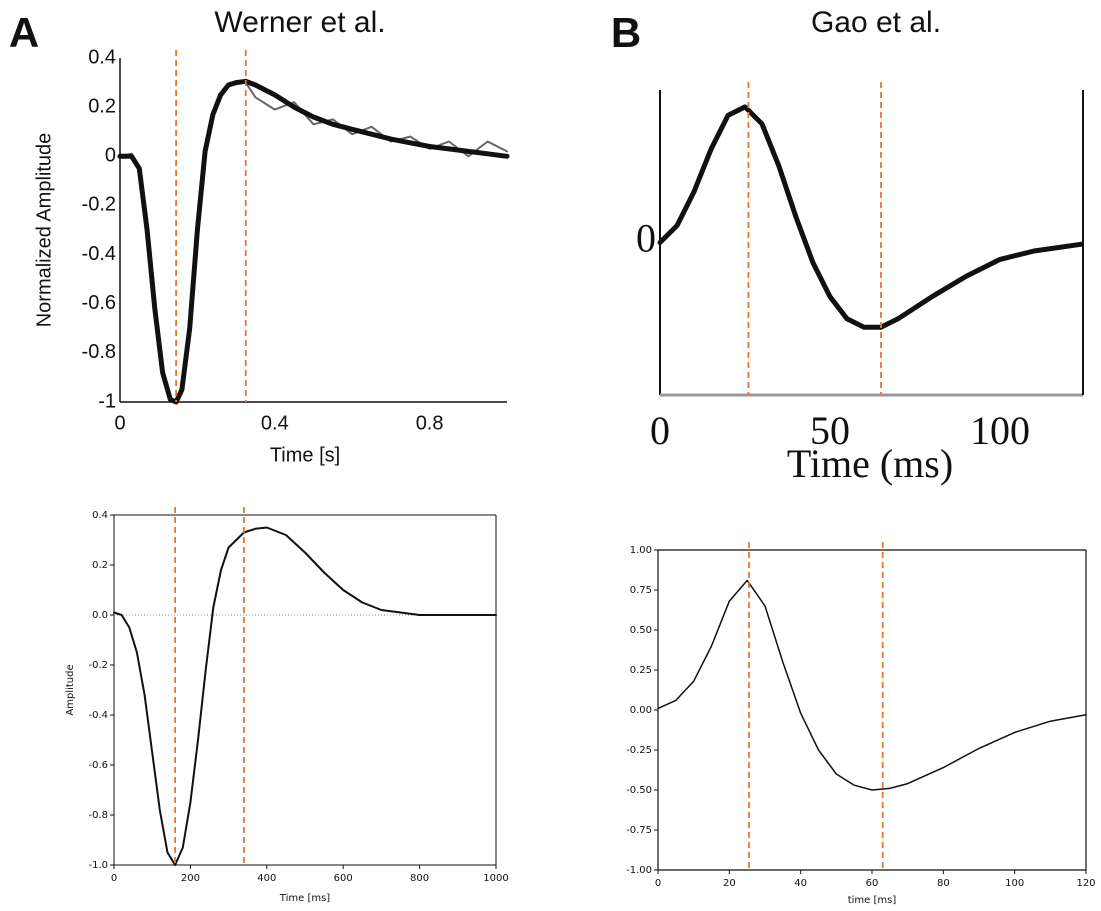  Describe the element at coordinates (626, 32) in the screenshot. I see `panel-label: B` at that location.